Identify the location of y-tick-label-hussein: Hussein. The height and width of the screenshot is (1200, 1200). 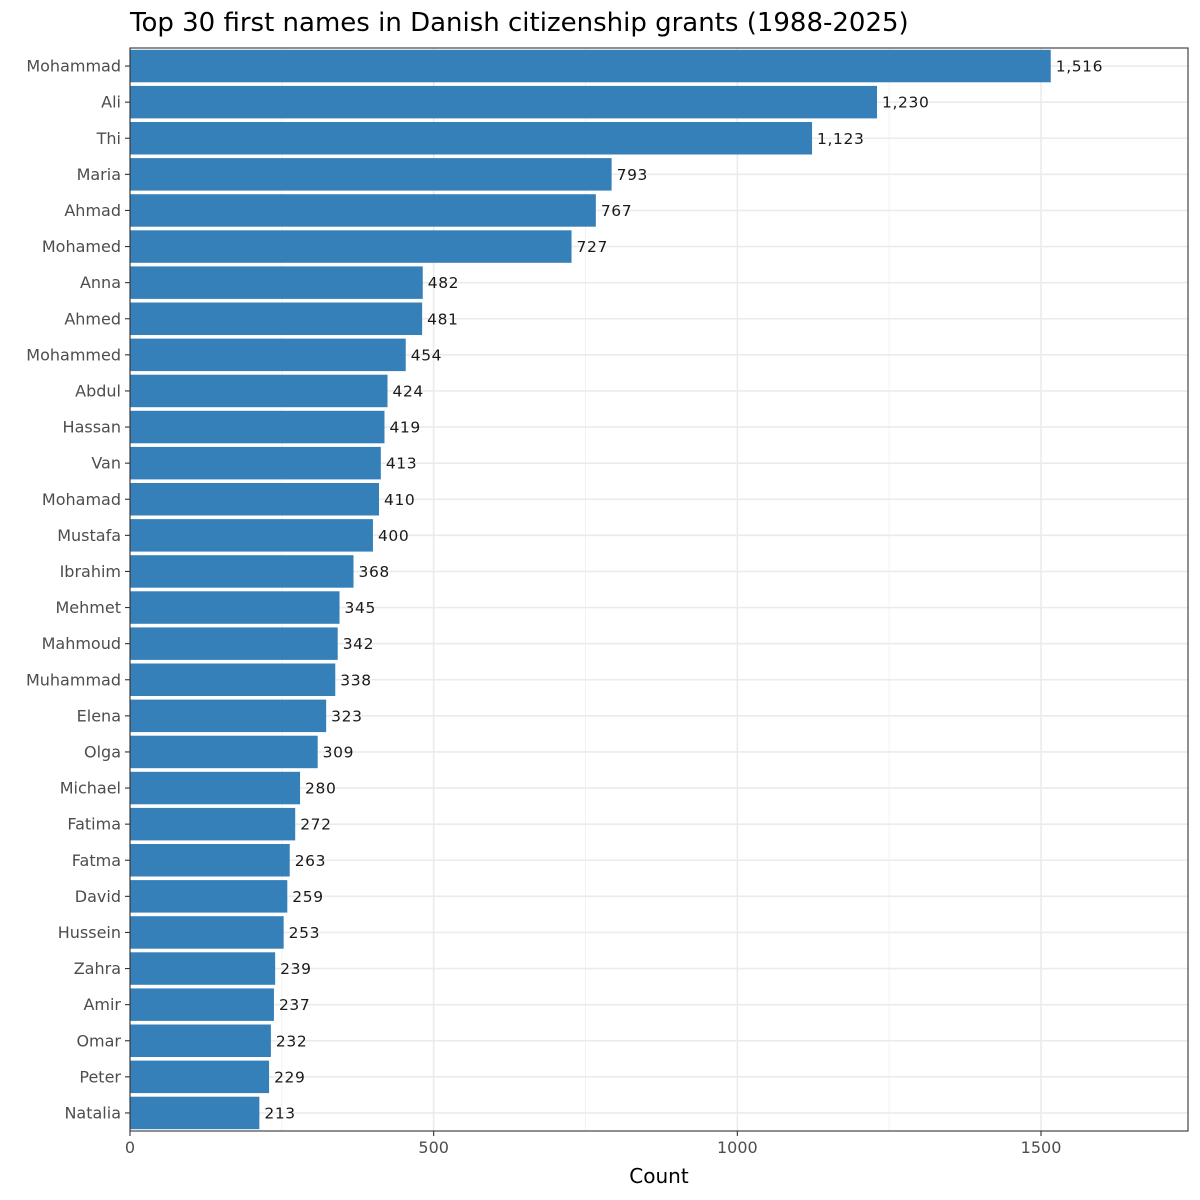
(89, 932).